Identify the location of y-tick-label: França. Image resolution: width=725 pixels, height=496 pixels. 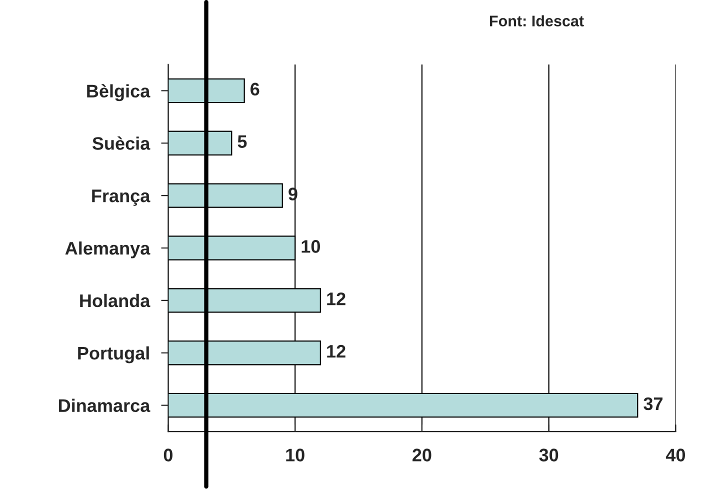
(121, 198).